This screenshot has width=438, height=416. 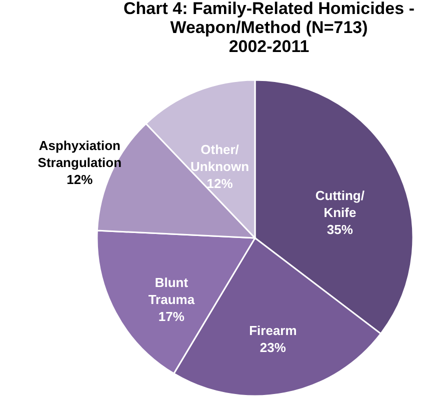 I want to click on chart-title: Chart 4: Family-Related Homicides - Weapon/Method (N=713) 2002-2011, so click(x=269, y=28).